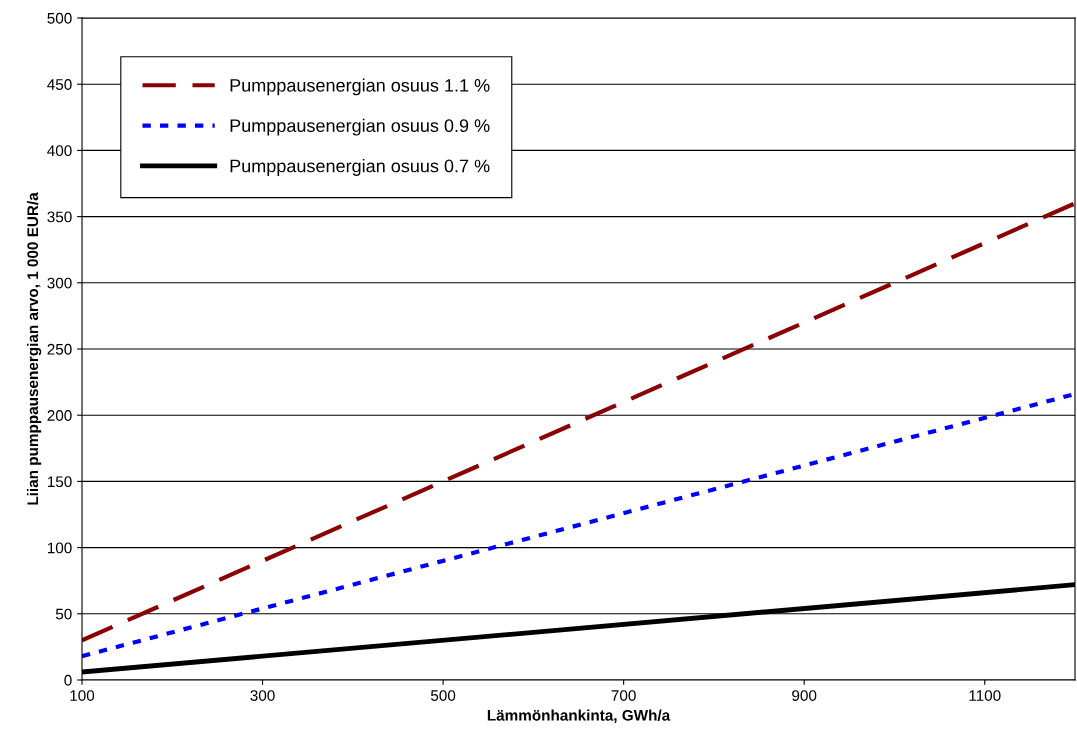  What do you see at coordinates (360, 167) in the screenshot?
I see `legend-label: Pumppausenergian osuus 0.7 %` at bounding box center [360, 167].